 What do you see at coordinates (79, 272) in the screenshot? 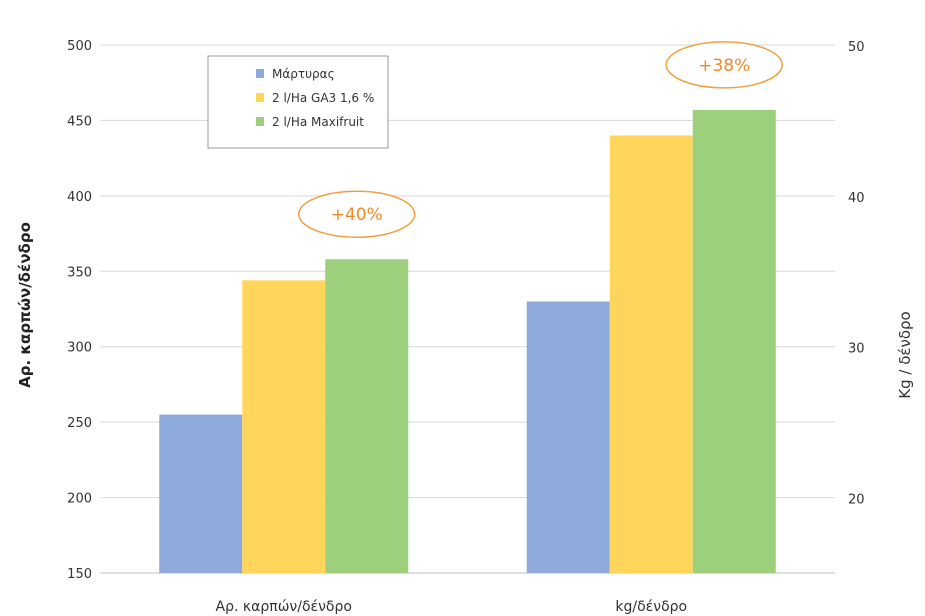
I see `left-tick-label: 350` at bounding box center [79, 272].